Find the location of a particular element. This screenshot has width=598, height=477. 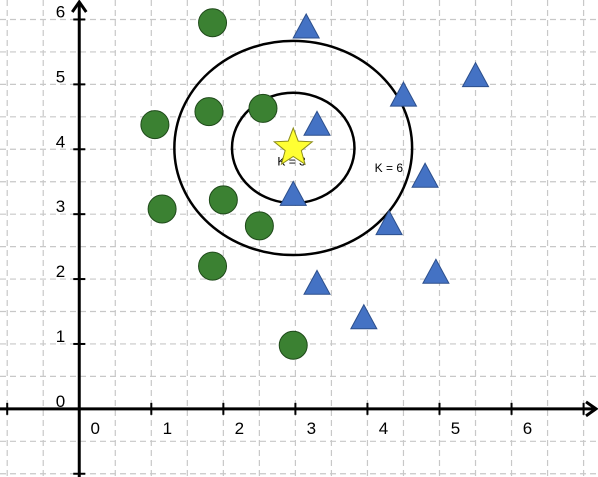

y-tick-label: 2 is located at coordinates (60, 271).